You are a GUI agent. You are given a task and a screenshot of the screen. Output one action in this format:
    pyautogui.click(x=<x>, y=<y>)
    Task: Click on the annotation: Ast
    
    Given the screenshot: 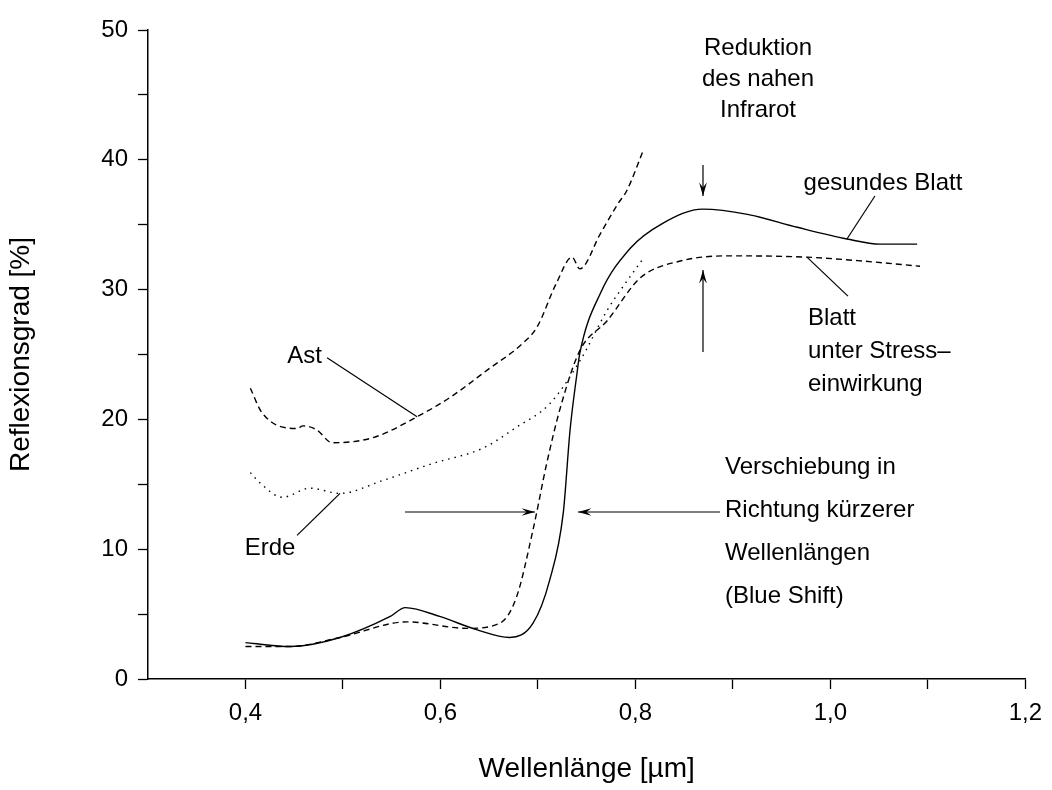 What is the action you would take?
    pyautogui.click(x=305, y=355)
    